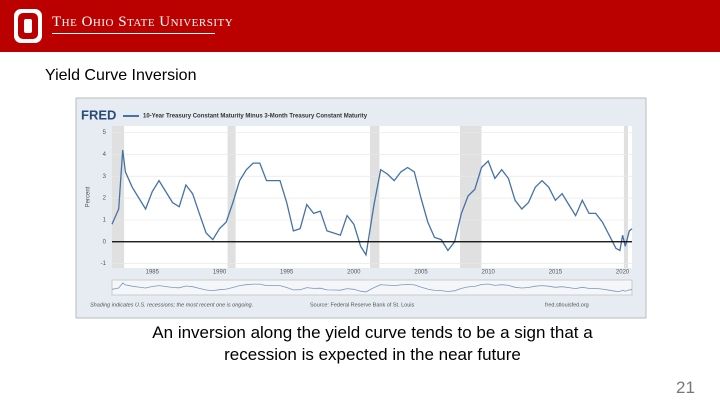  What do you see at coordinates (372, 354) in the screenshot?
I see `caption-line: recession is expected in the near future` at bounding box center [372, 354].